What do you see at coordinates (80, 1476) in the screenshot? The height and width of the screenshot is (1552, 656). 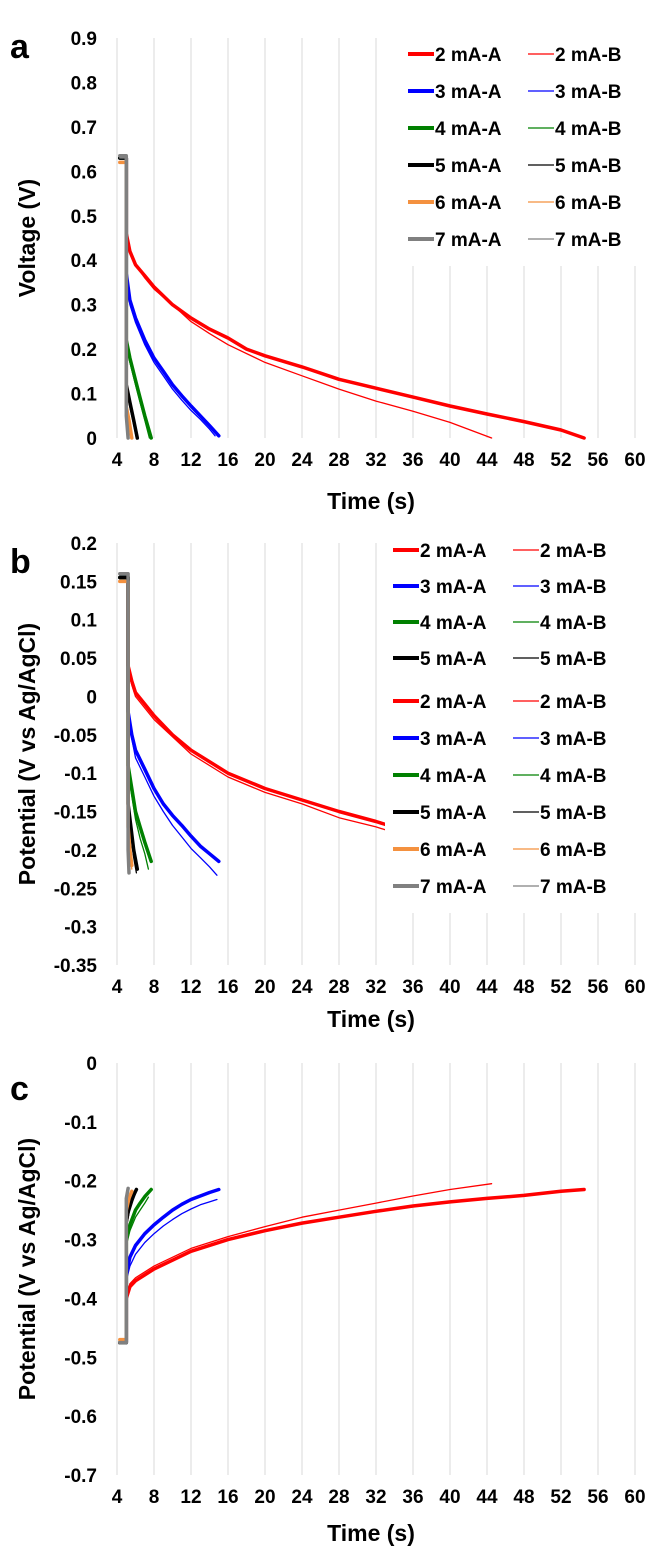 I see `y-tick-label: -0.7` at bounding box center [80, 1476].